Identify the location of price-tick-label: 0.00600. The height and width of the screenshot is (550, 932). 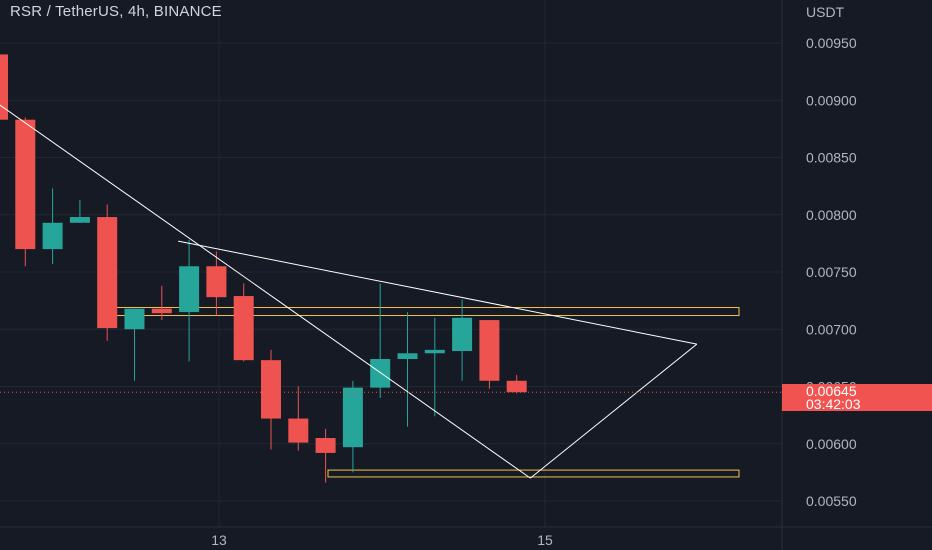
(831, 444).